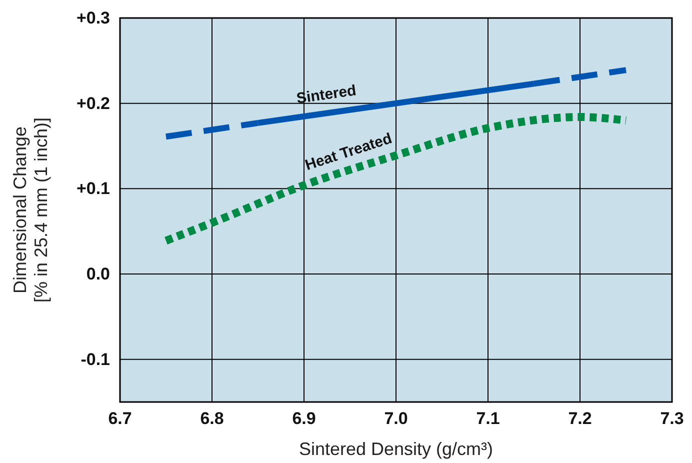  Describe the element at coordinates (95, 359) in the screenshot. I see `y-tick-label: -0.1` at that location.